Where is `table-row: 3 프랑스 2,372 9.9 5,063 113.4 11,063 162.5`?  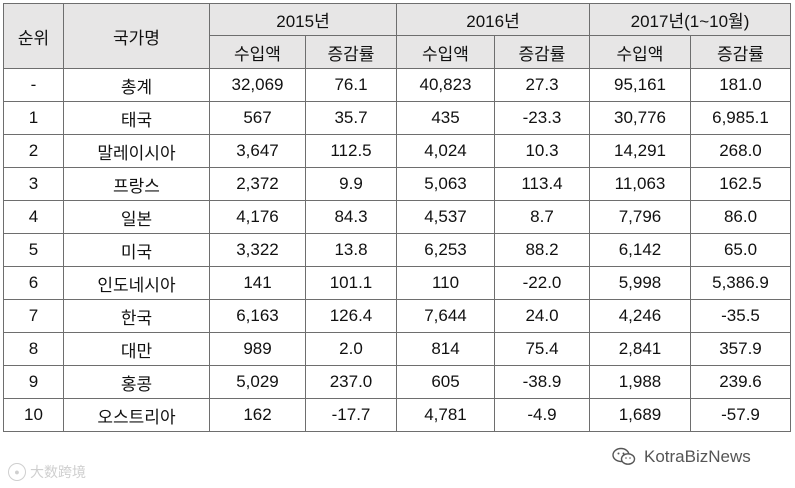
table-row: 3 프랑스 2,372 9.9 5,063 113.4 11,063 162.5 is located at coordinates (397, 184).